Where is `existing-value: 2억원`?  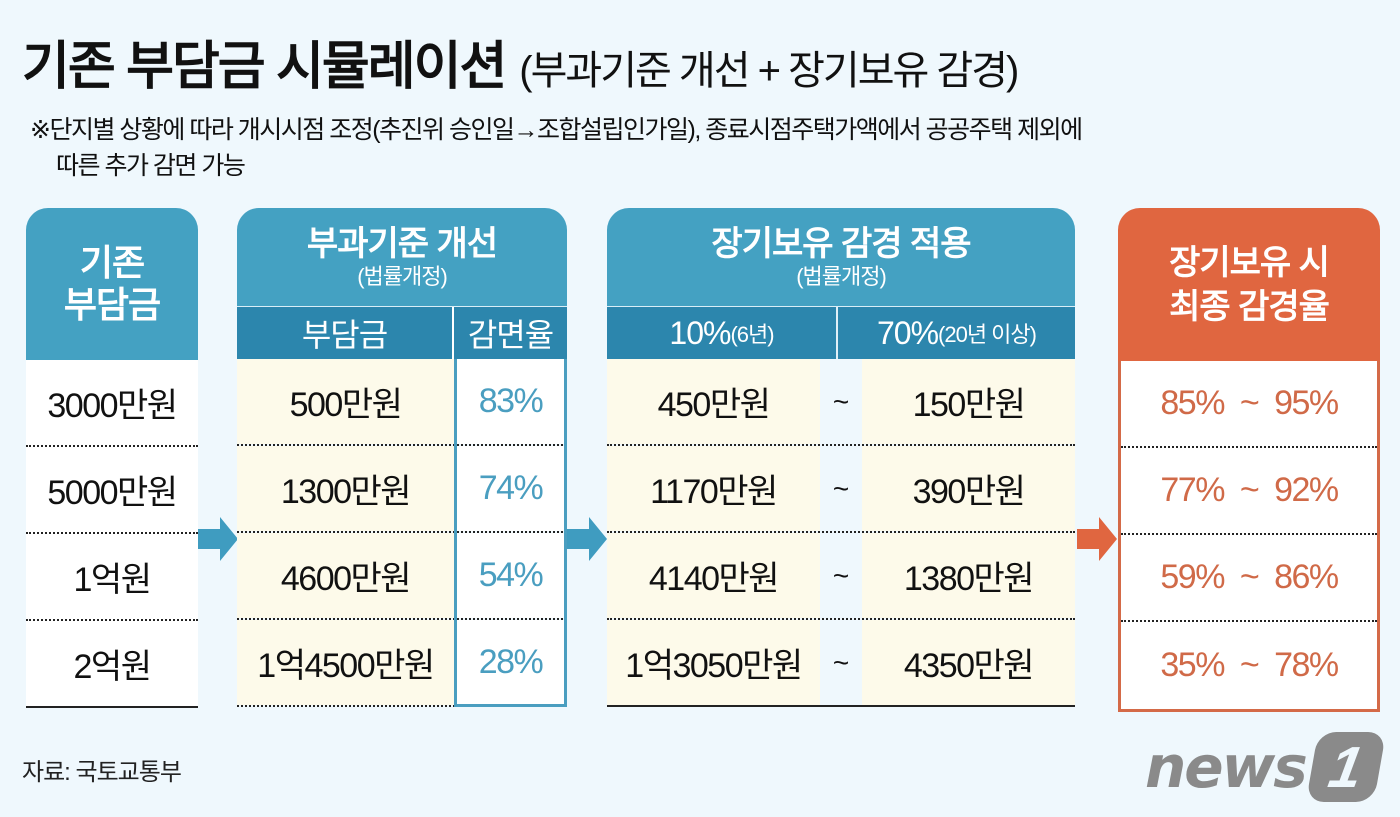 existing-value: 2억원 is located at coordinates (112, 667).